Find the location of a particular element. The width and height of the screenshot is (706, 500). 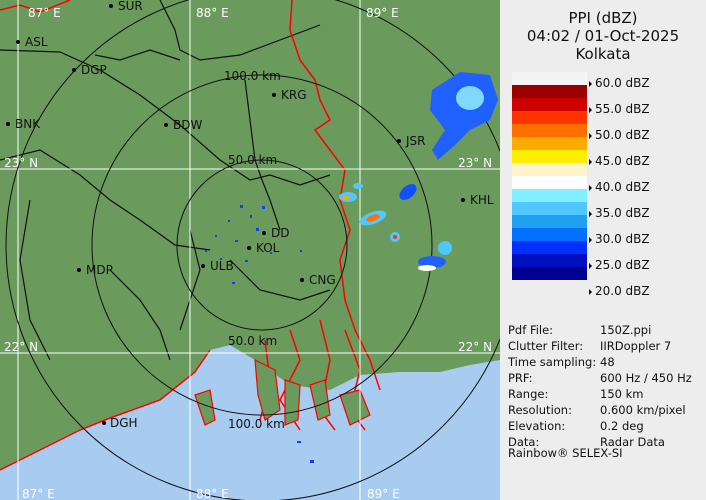

legend-label: 50.0 dBZ is located at coordinates (619, 135).